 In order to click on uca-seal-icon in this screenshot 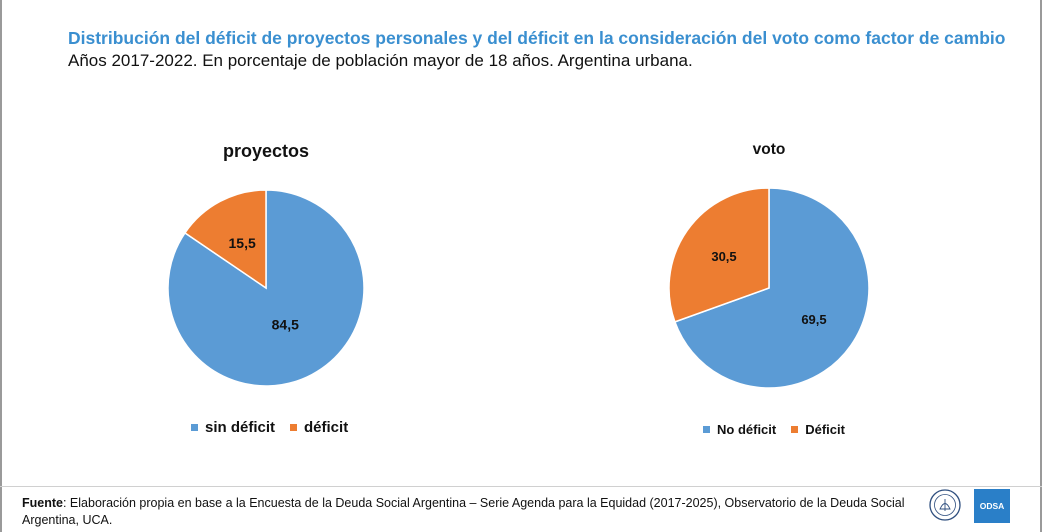, I will do `click(945, 505)`.